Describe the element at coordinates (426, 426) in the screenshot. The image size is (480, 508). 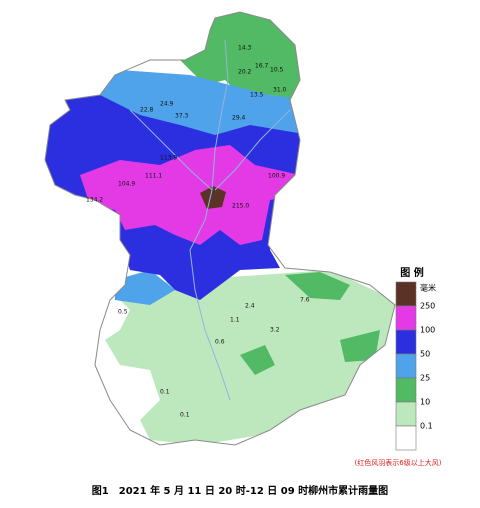
I see `legend-label: 0.1` at that location.